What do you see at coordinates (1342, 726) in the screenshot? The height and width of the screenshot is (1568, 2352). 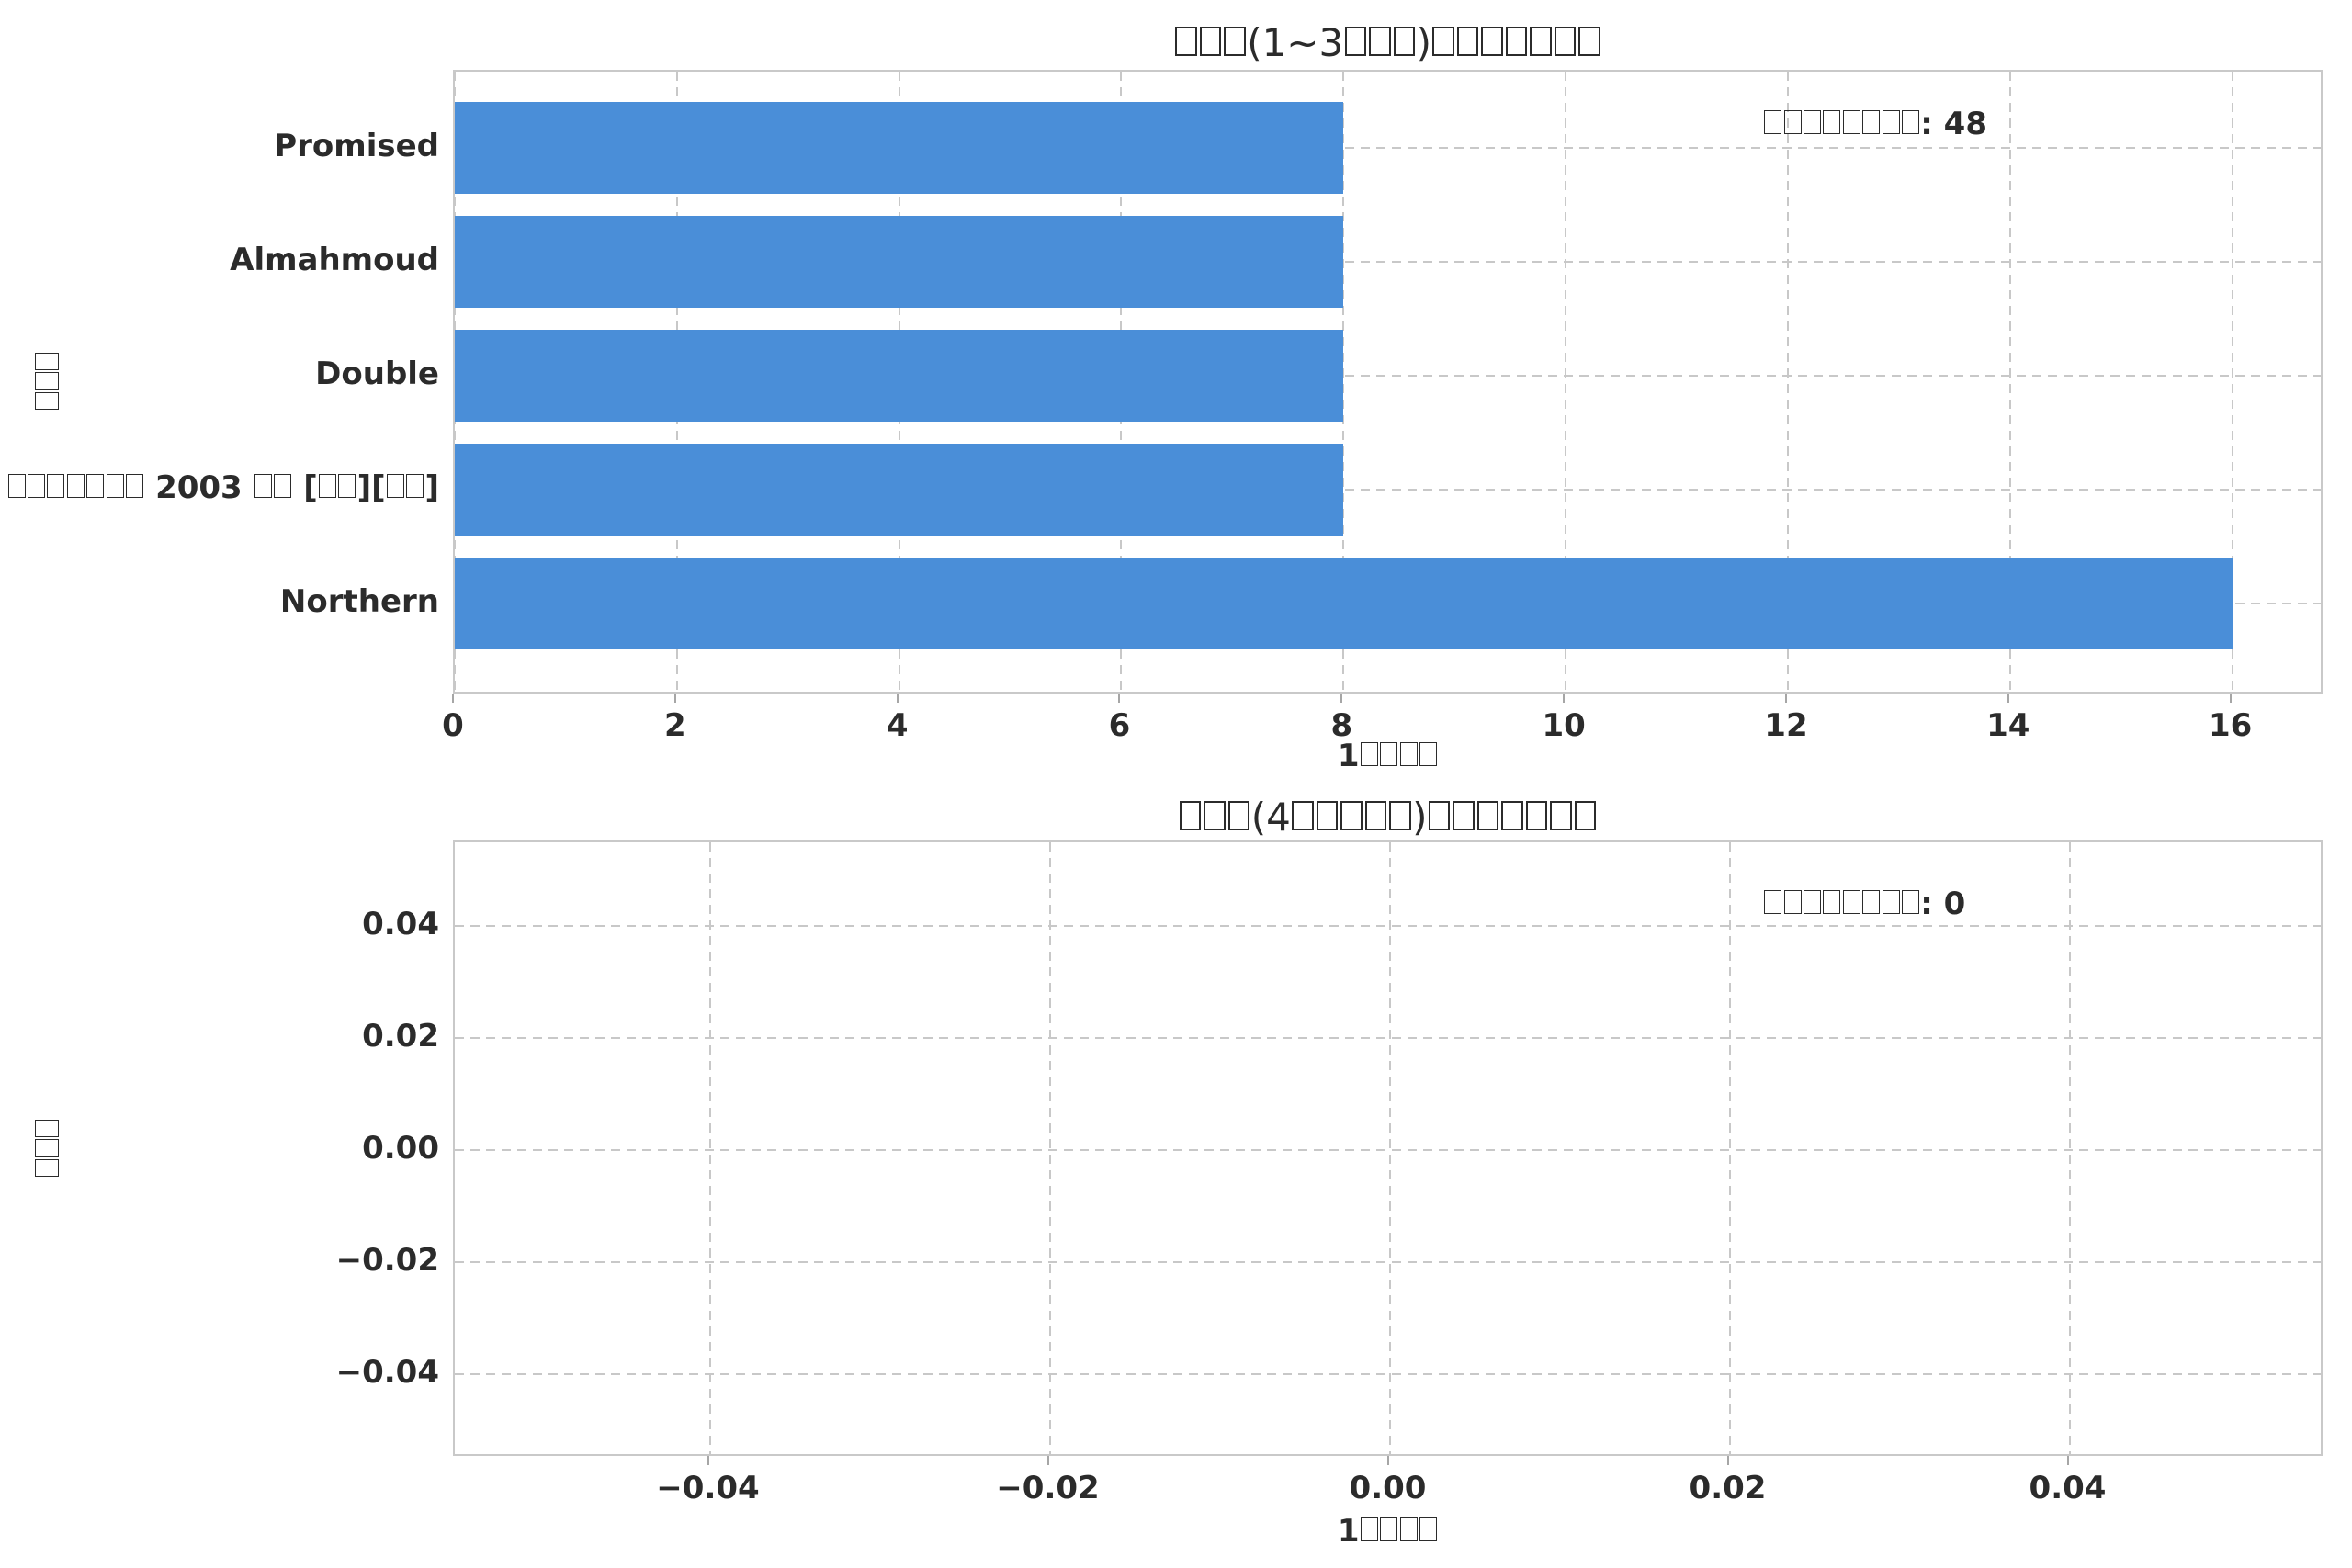 I see `x-tick-label: 8` at bounding box center [1342, 726].